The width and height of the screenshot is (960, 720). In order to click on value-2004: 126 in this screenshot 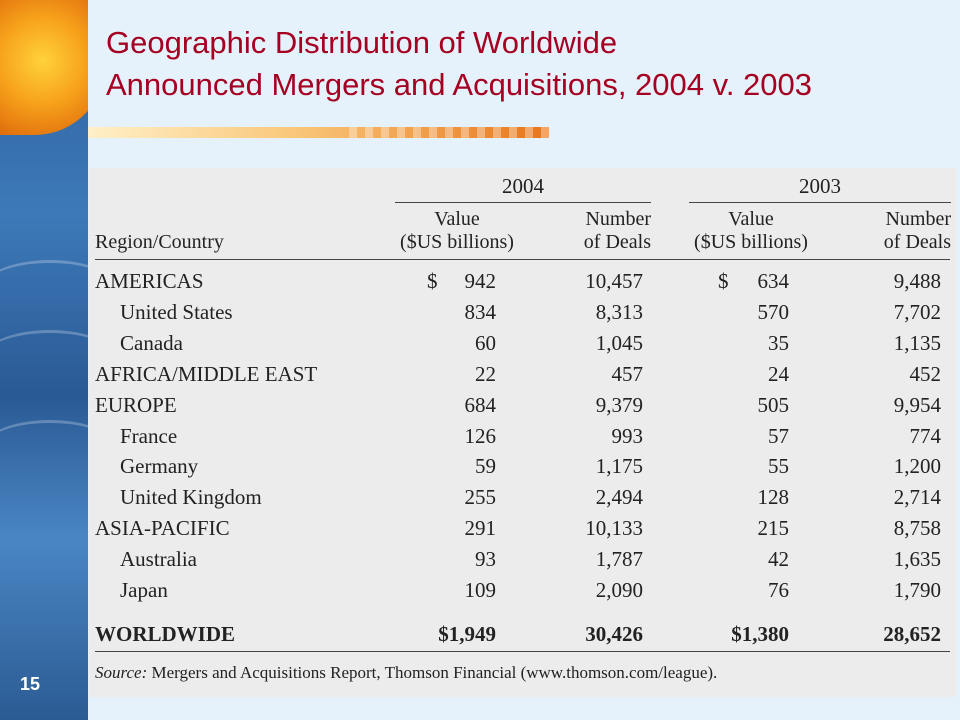, I will do `click(480, 435)`.